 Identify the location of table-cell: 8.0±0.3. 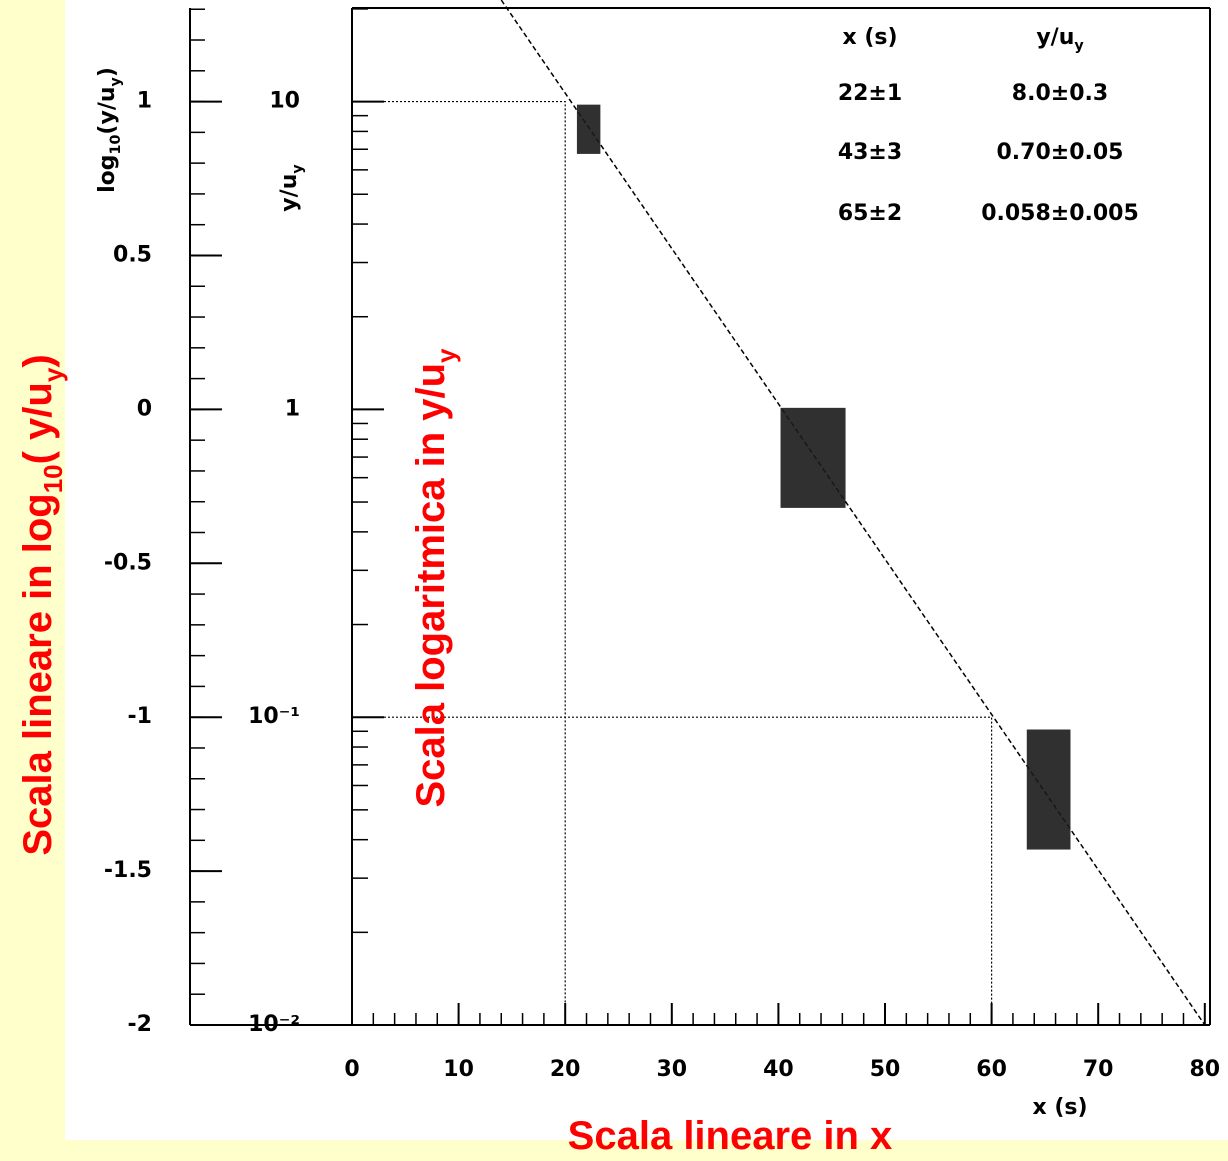
(1060, 93).